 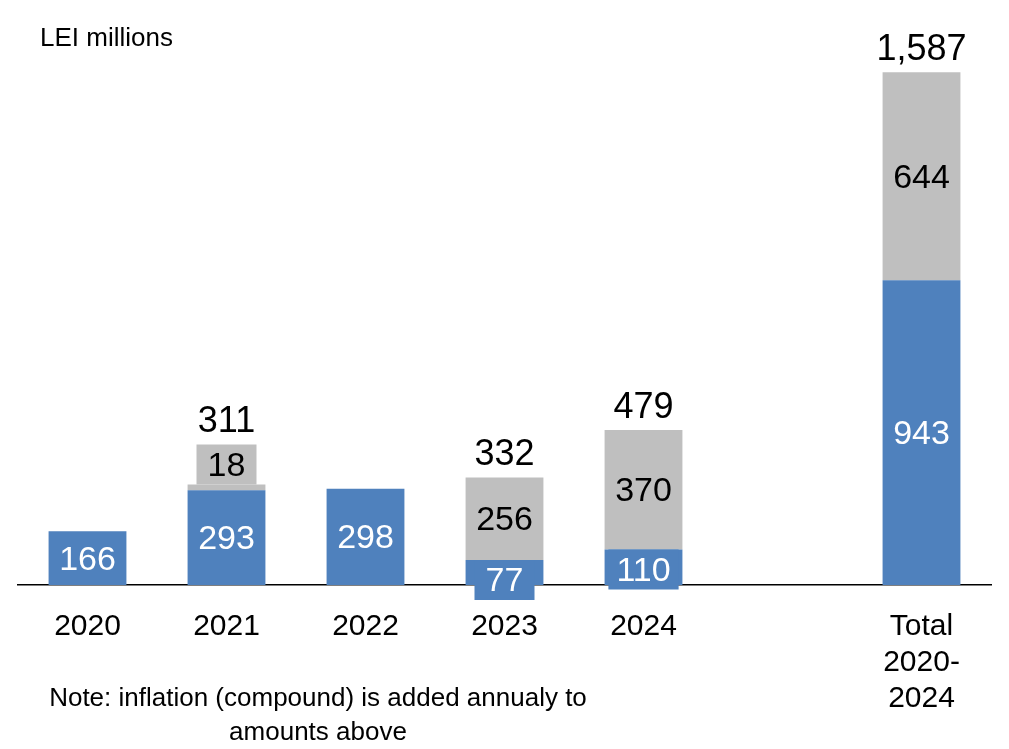 What do you see at coordinates (365, 625) in the screenshot?
I see `x-tick-label: 2022` at bounding box center [365, 625].